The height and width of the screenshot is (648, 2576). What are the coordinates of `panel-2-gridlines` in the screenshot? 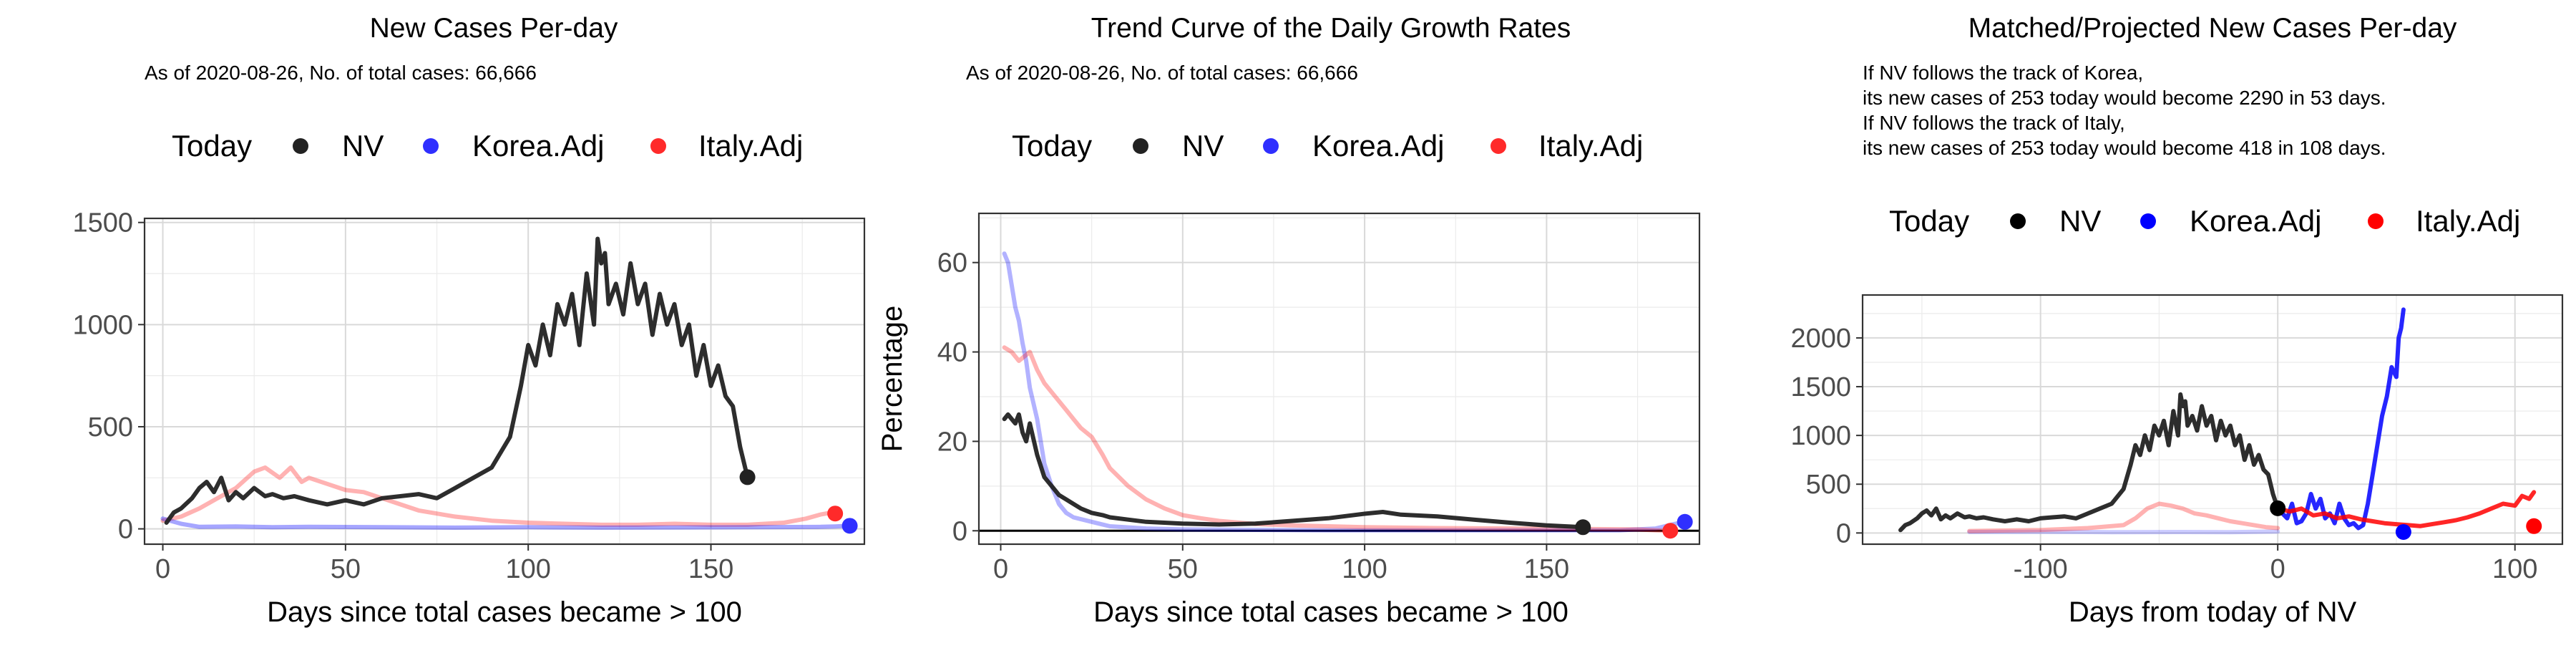 It's located at (1339, 379).